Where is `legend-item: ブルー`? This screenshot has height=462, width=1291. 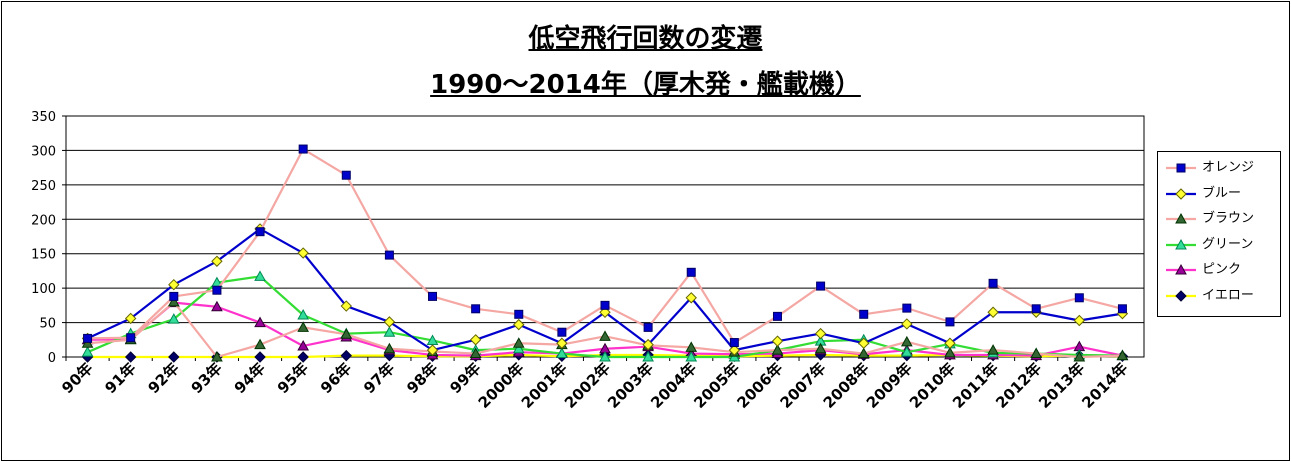 legend-item: ブルー is located at coordinates (1222, 194).